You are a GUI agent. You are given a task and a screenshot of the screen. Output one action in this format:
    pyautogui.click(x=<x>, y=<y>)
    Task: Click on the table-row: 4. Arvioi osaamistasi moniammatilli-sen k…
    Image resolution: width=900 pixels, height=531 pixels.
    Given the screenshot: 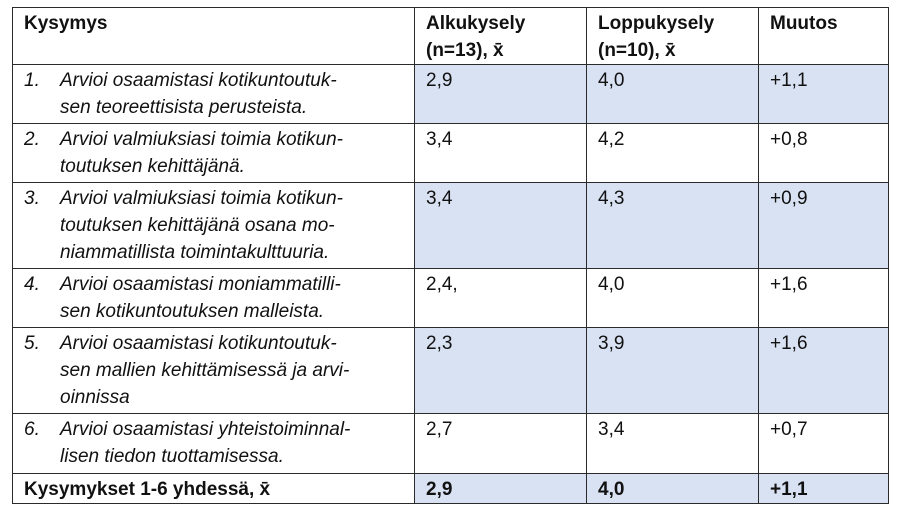 What is the action you would take?
    pyautogui.click(x=450, y=298)
    